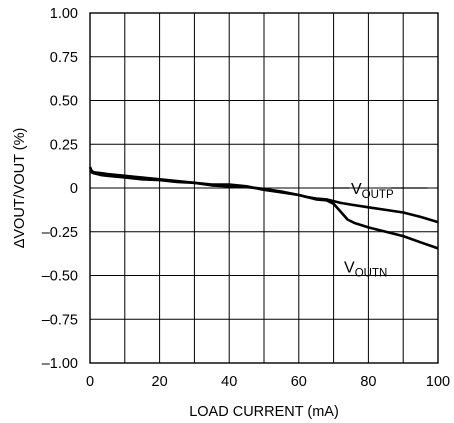 This screenshot has height=423, width=454. Describe the element at coordinates (20, 188) in the screenshot. I see `y-axis-title: ΔVOUT/VOUT (%)` at that location.